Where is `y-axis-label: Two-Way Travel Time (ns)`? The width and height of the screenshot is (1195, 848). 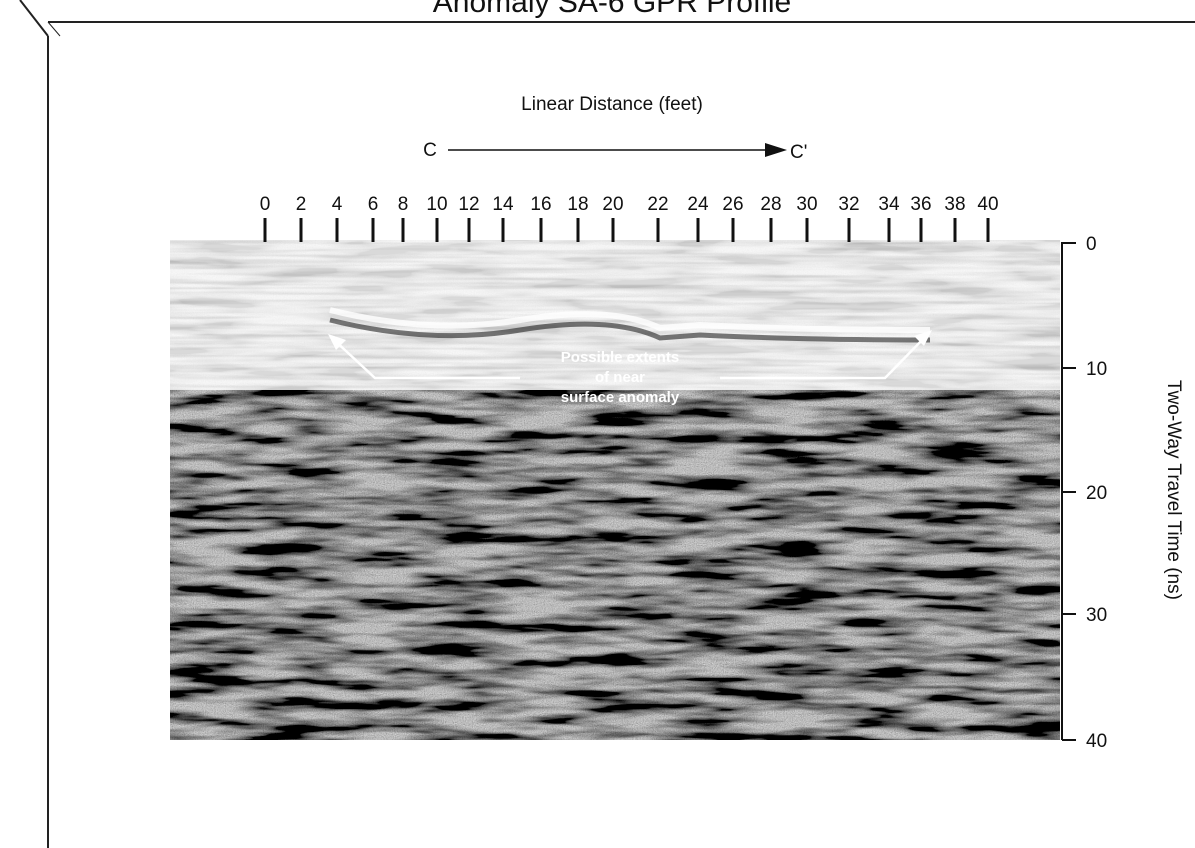
y-axis-label: Two-Way Travel Time (ns) is located at coordinates (1173, 490).